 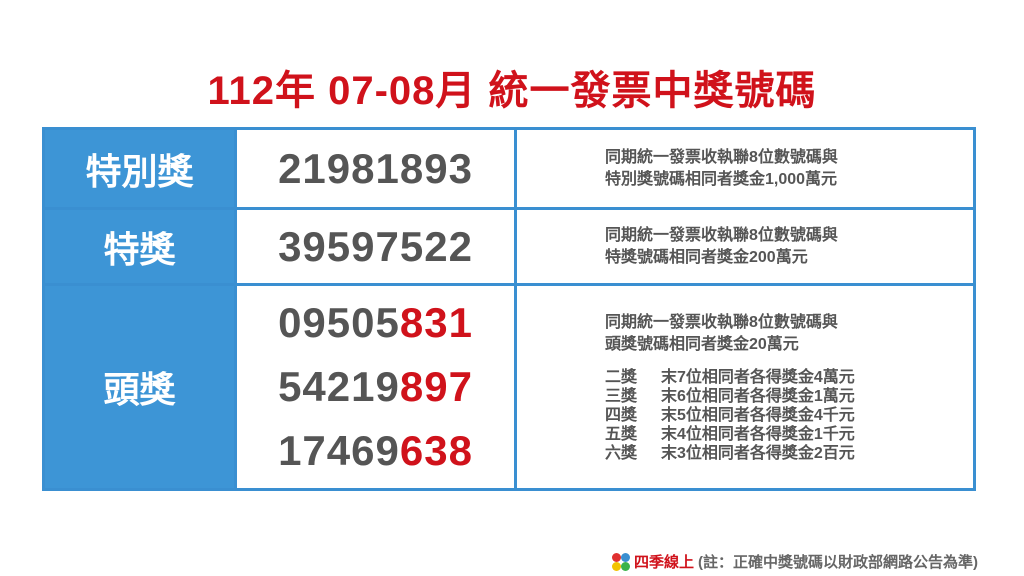 I want to click on label-grand: 特獎, so click(x=141, y=248).